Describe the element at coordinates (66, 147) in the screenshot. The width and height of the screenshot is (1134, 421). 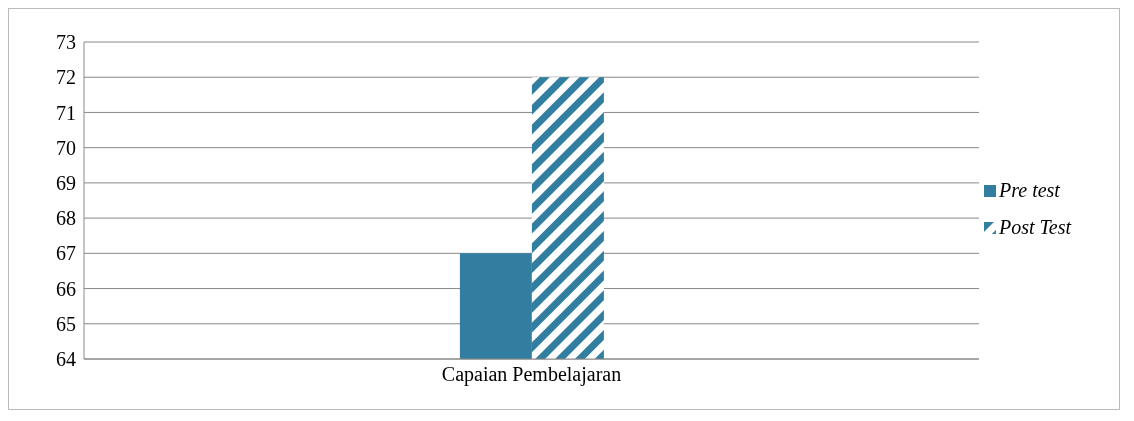
I see `y-tick-label: 70` at that location.